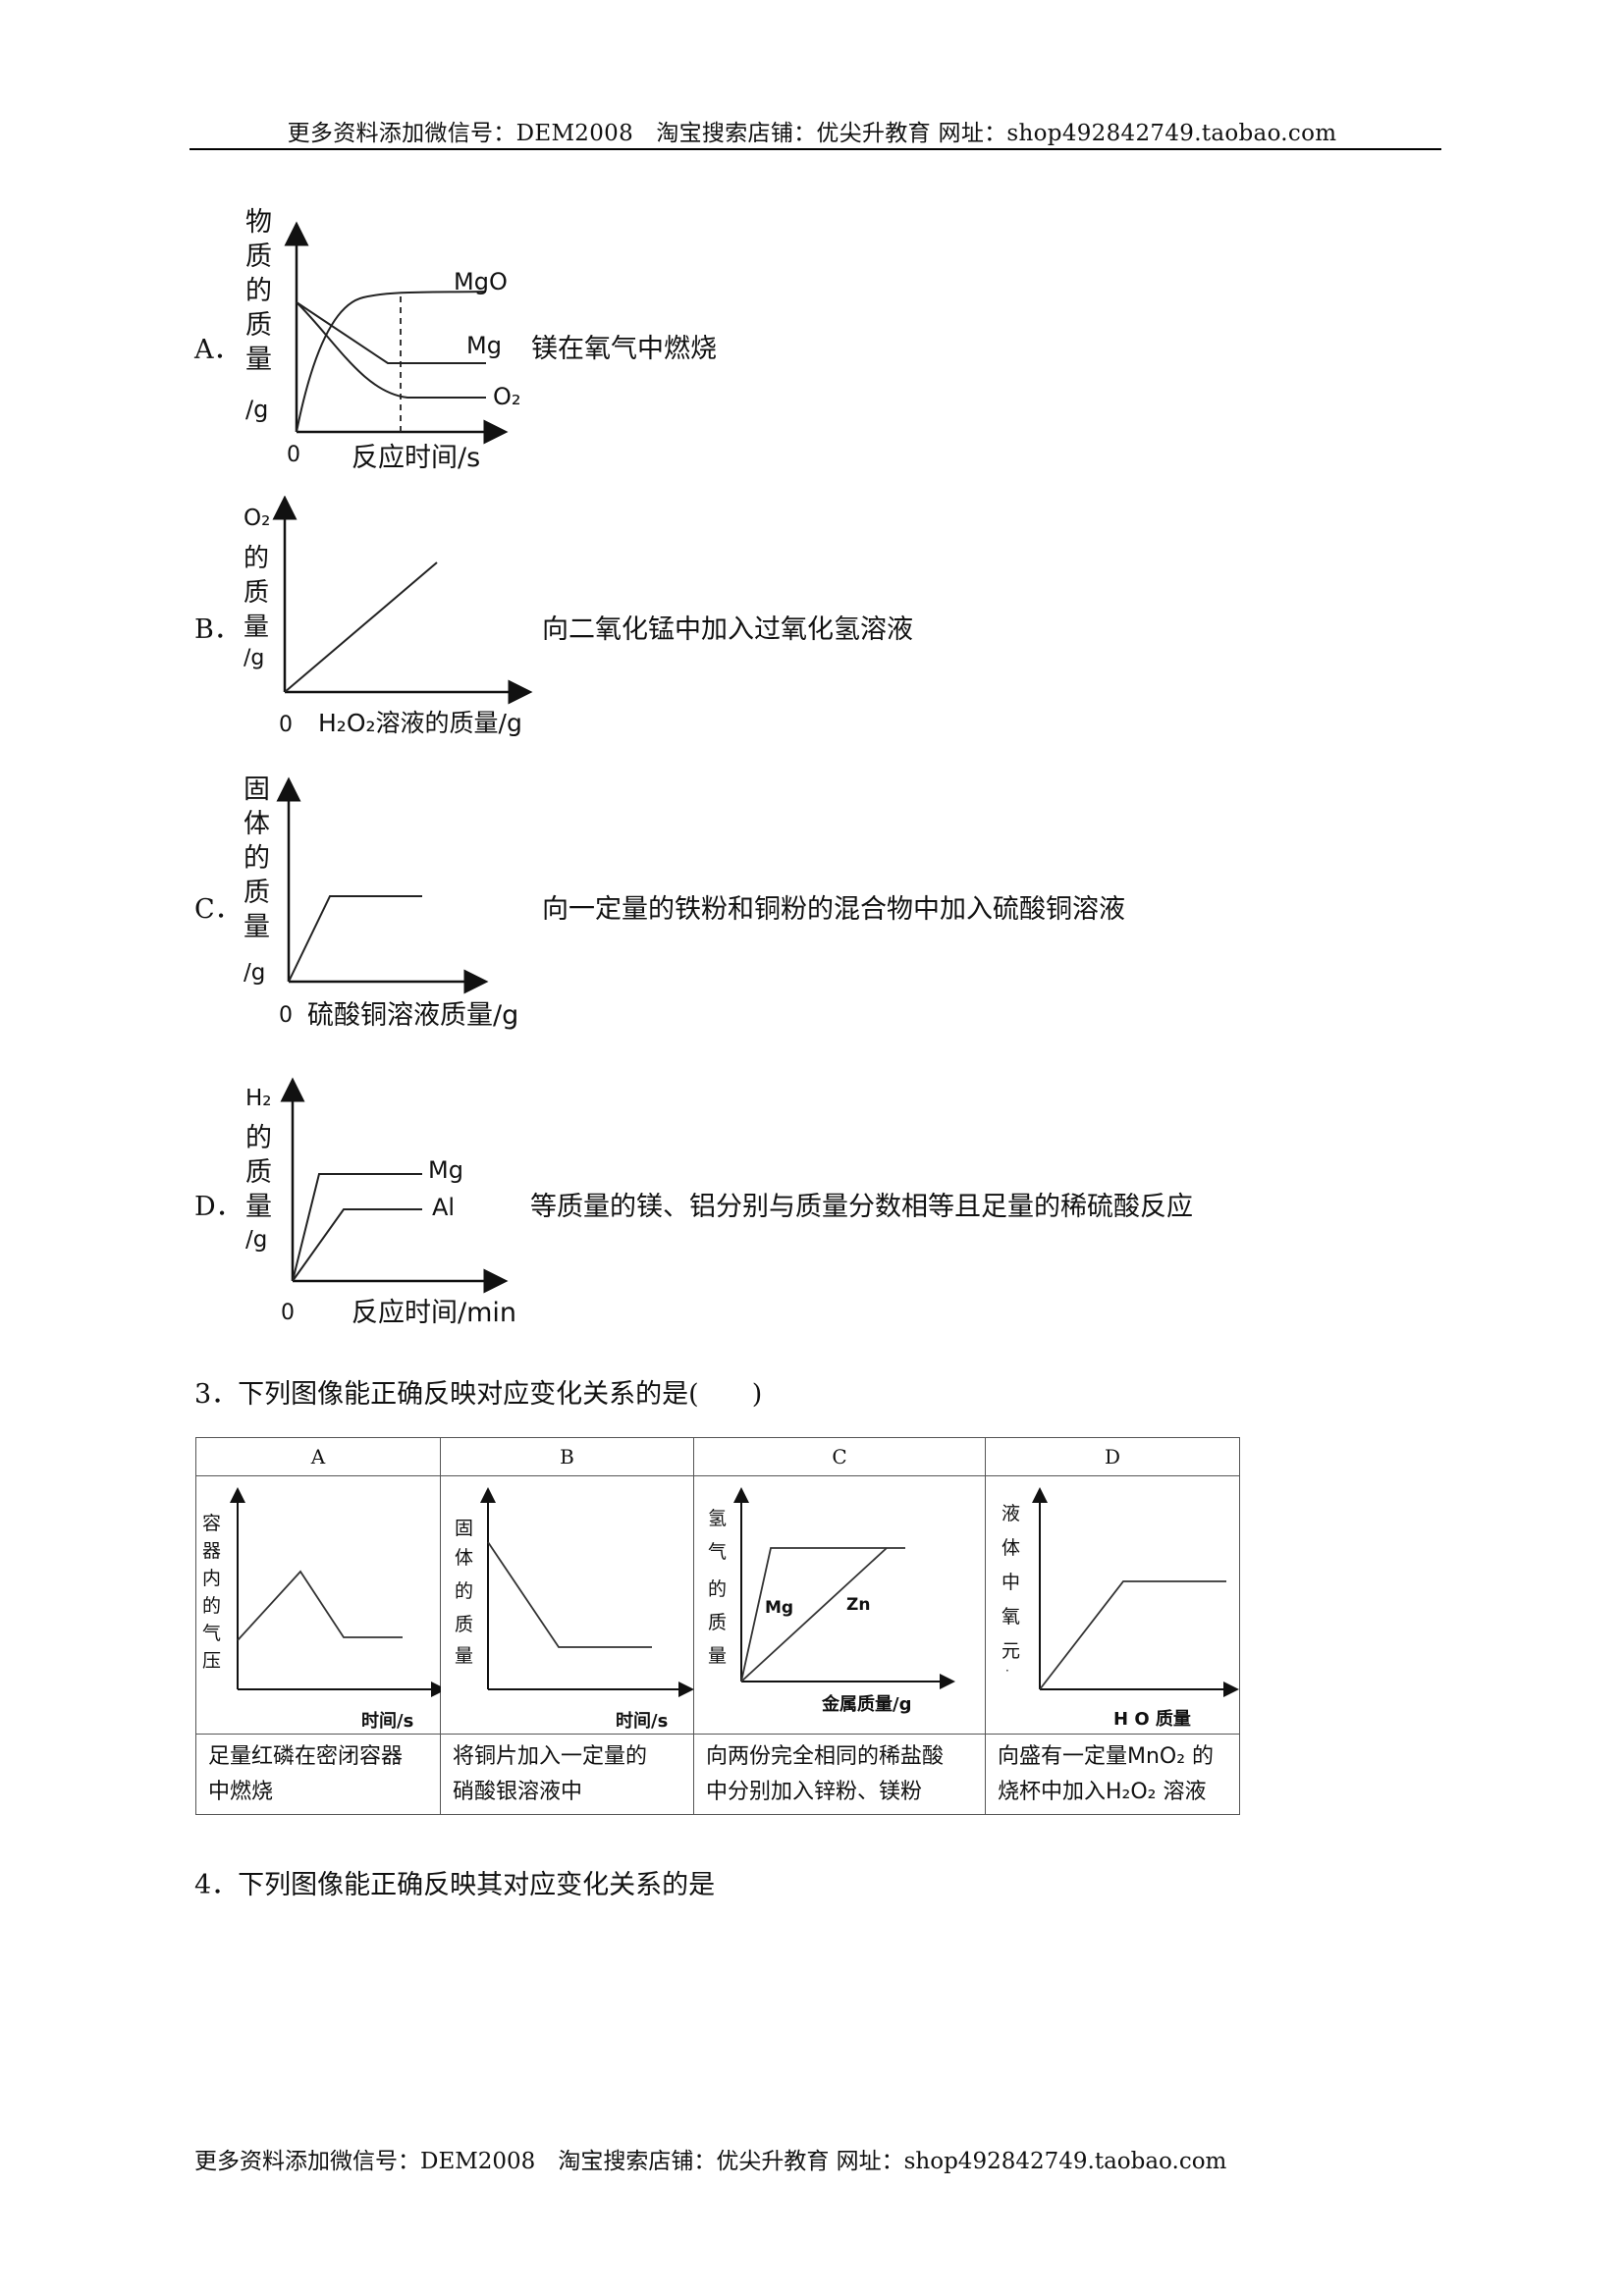  I want to click on y-label-1: 质, so click(258, 256).